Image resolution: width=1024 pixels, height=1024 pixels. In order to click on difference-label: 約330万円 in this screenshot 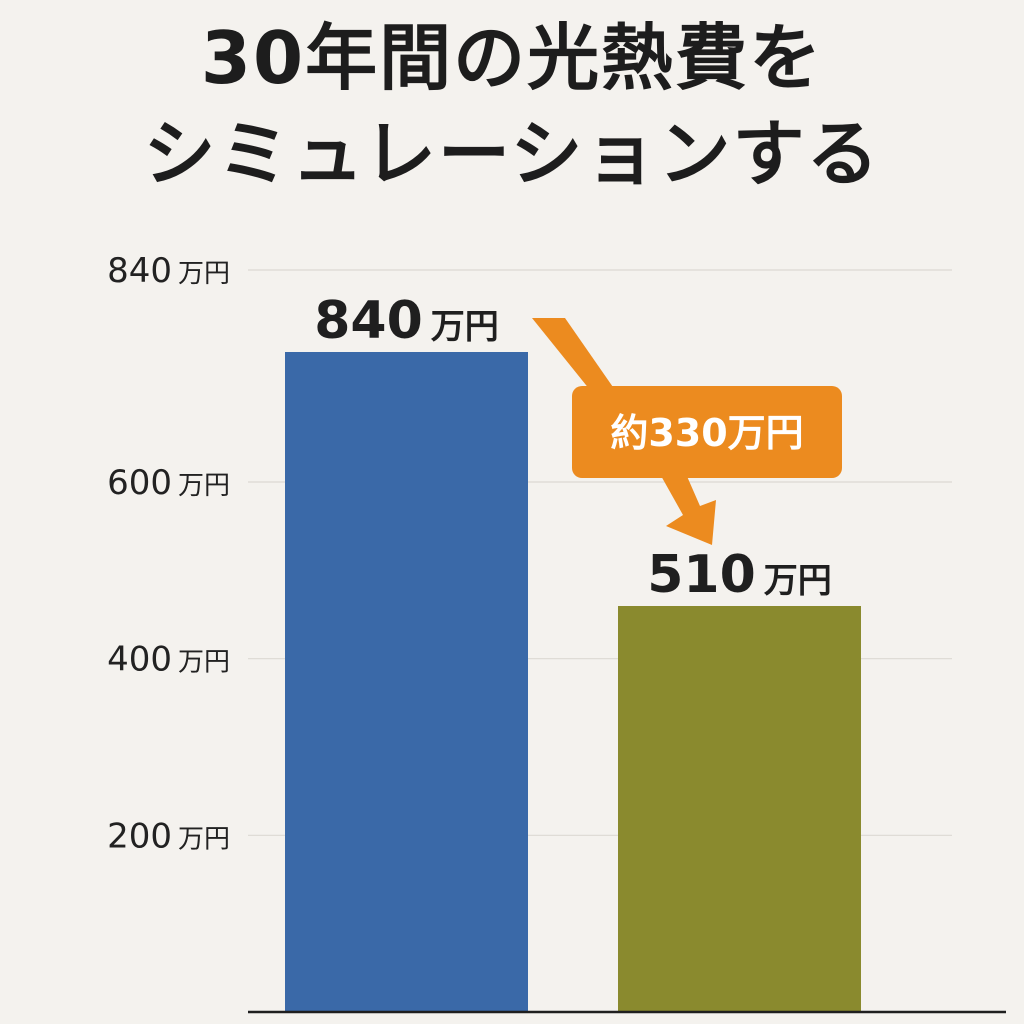, I will do `click(706, 433)`.